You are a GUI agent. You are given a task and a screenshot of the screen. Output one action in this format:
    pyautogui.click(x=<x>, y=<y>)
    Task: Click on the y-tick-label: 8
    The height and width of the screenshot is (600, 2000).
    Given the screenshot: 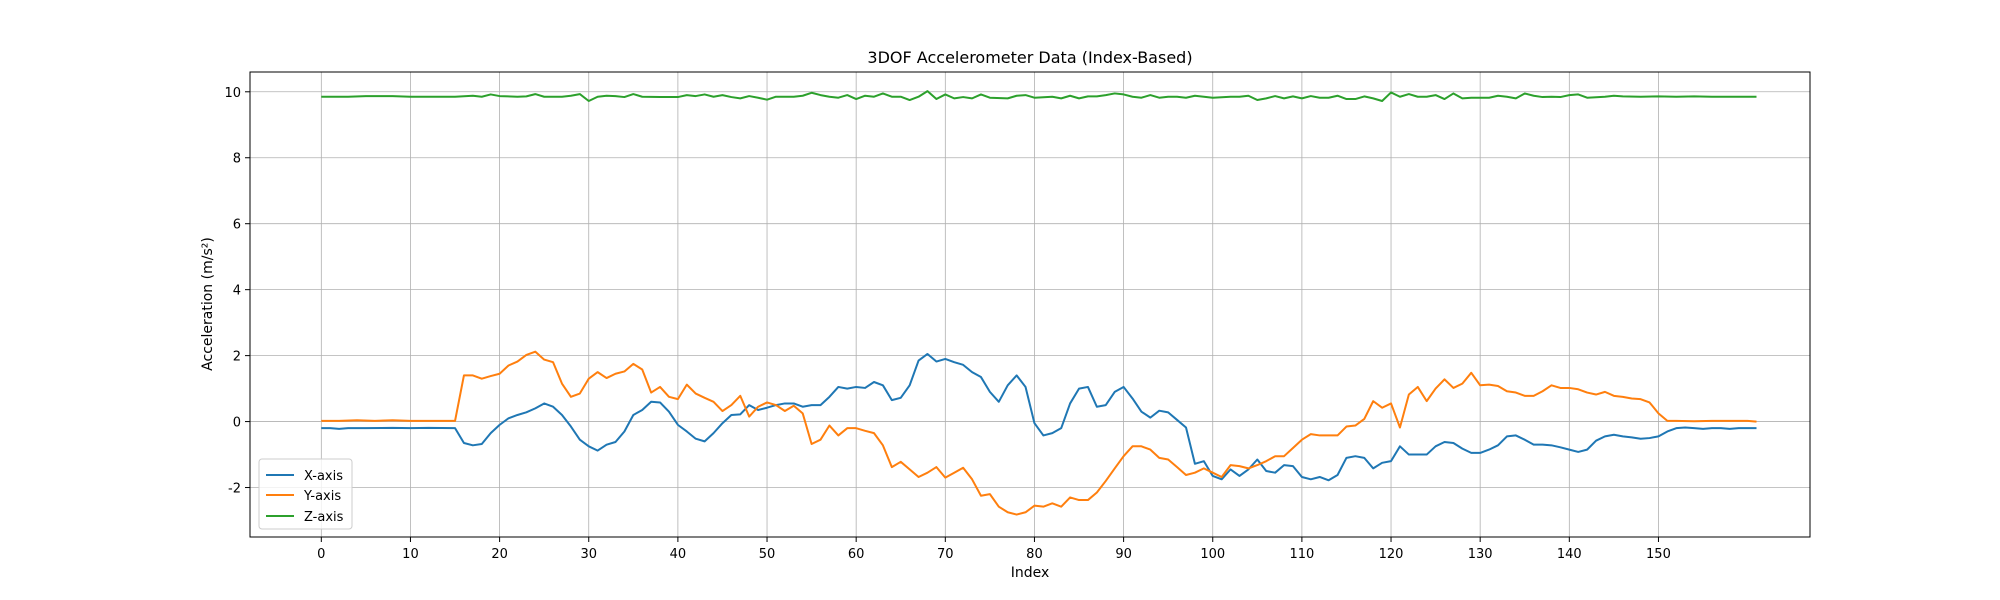 What is the action you would take?
    pyautogui.click(x=237, y=159)
    